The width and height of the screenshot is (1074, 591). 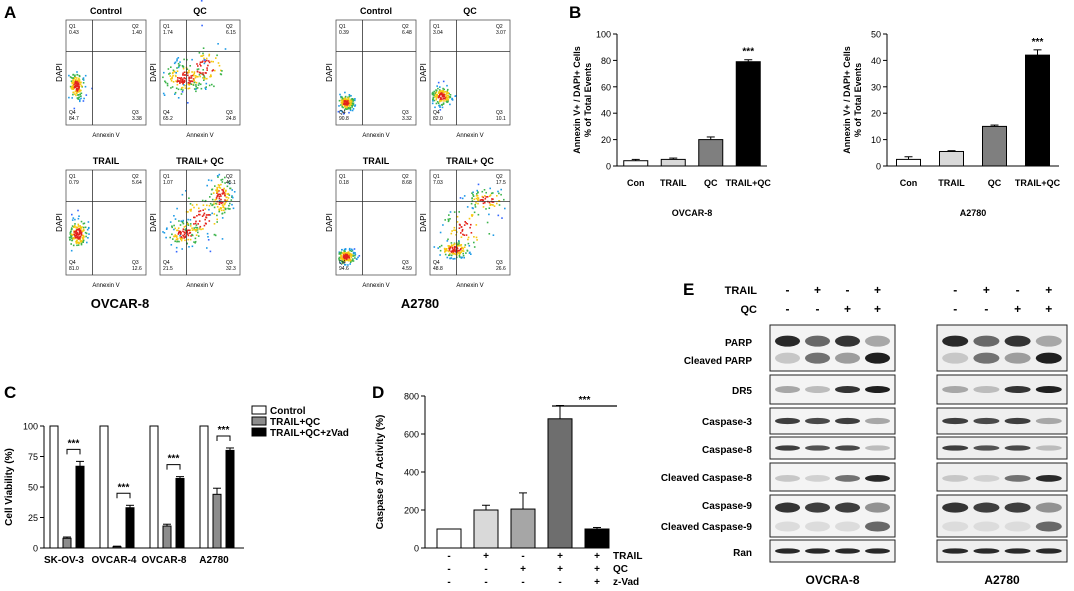 I want to click on flow-plot-title: TRAIL+ QC, so click(x=470, y=161).